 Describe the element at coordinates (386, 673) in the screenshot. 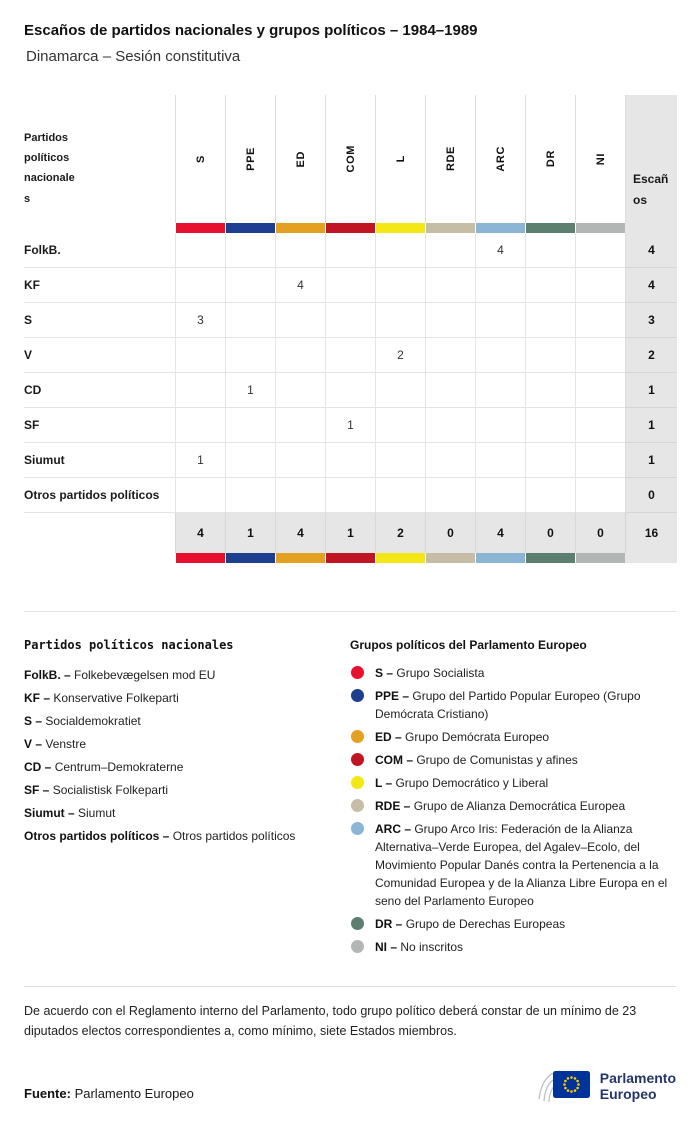

I see `group-abbr: S –` at that location.